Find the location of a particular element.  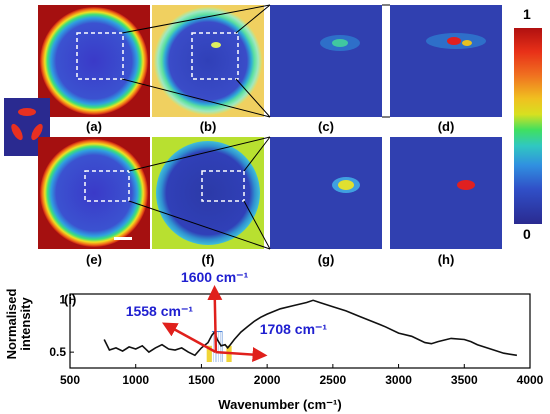

panel-b-heatmap is located at coordinates (208, 61).